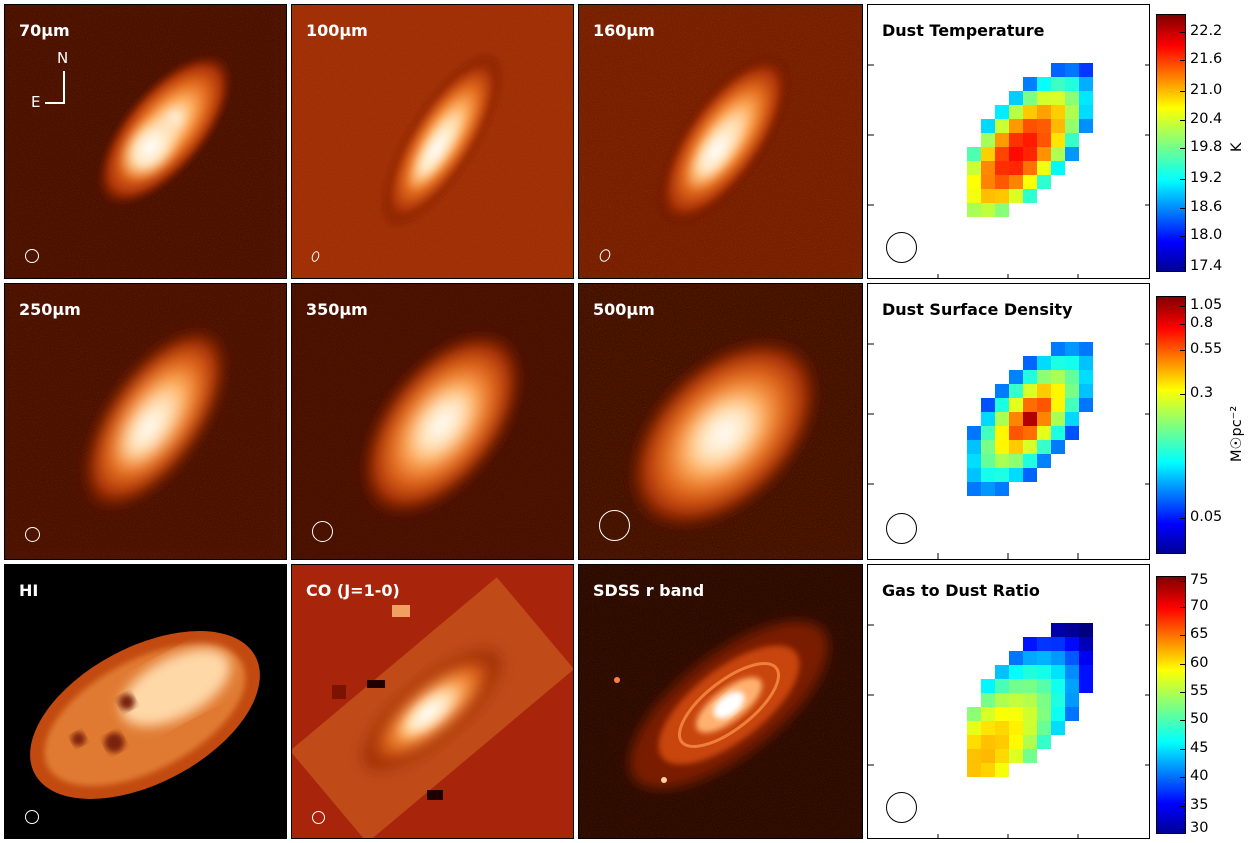 The image size is (1256, 843). Describe the element at coordinates (720, 421) in the screenshot. I see `panel-500um-image` at that location.